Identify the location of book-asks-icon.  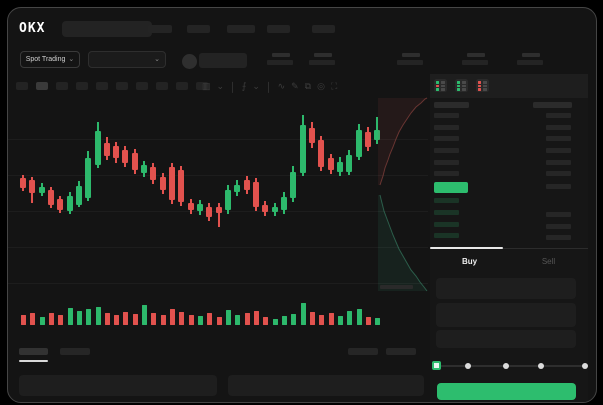
(482, 85).